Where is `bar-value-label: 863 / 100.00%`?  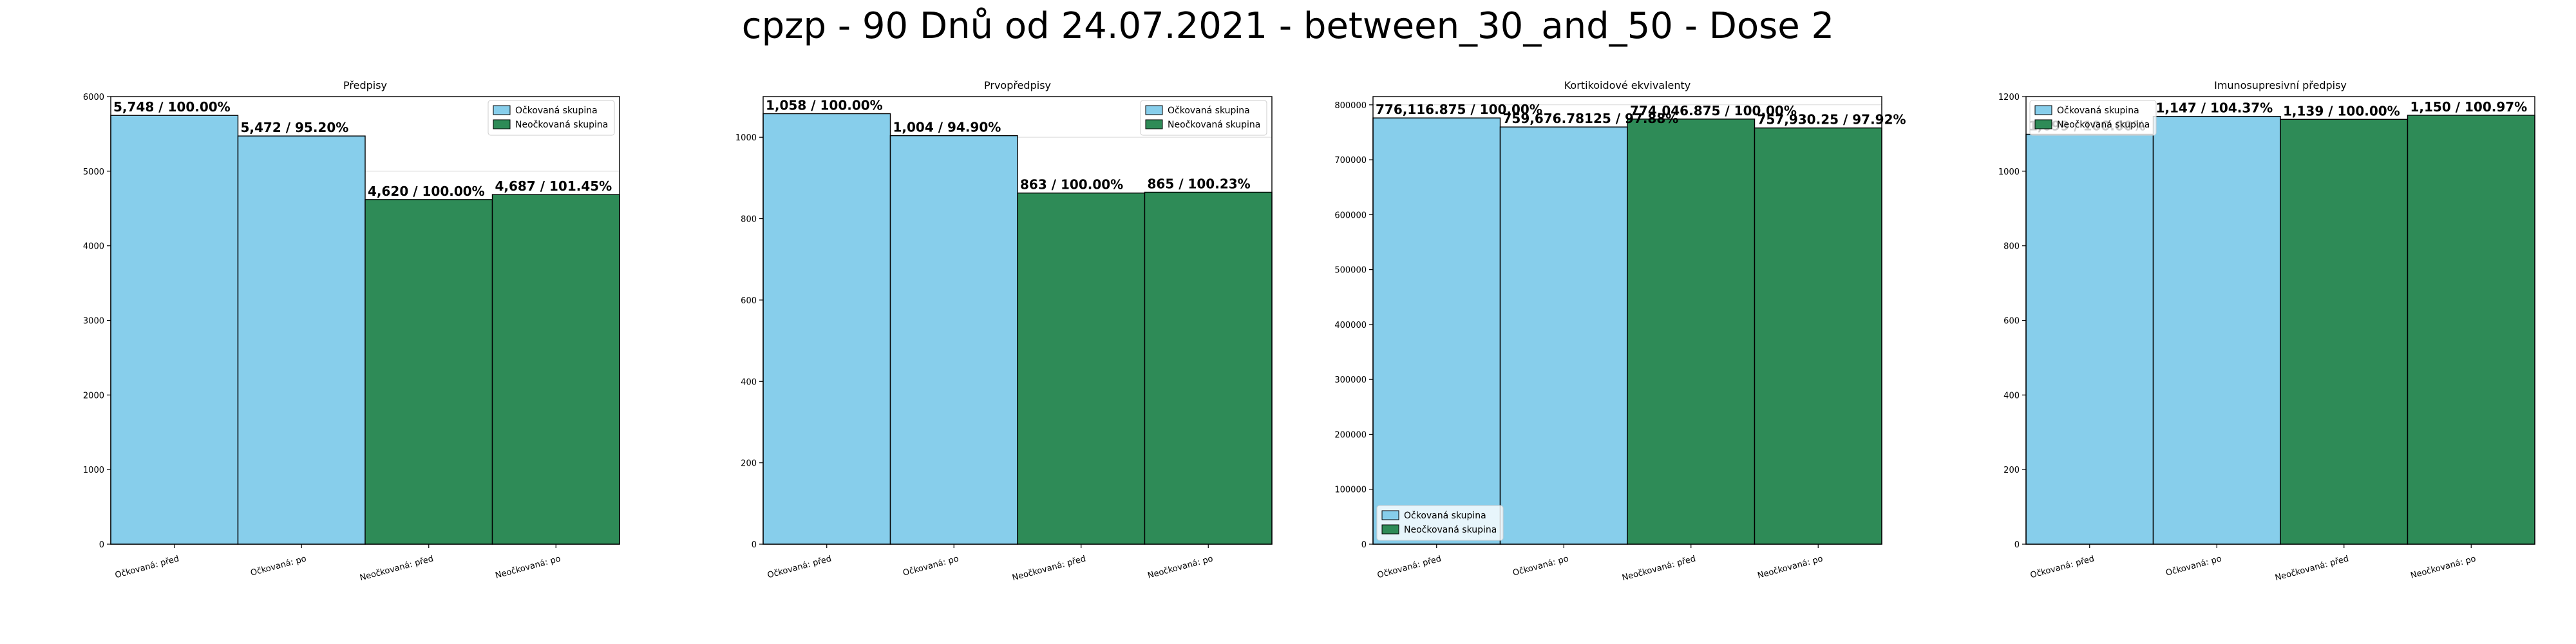
bar-value-label: 863 / 100.00% is located at coordinates (1071, 185).